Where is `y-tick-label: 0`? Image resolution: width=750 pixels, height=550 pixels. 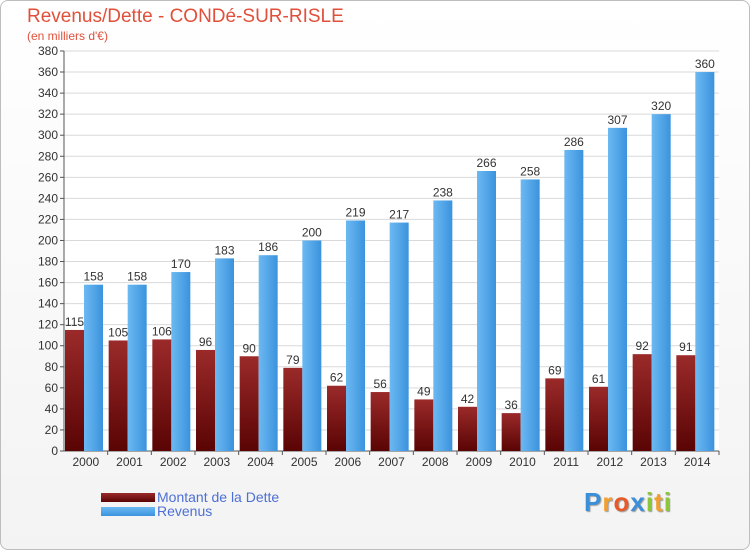
y-tick-label: 0 is located at coordinates (54, 451).